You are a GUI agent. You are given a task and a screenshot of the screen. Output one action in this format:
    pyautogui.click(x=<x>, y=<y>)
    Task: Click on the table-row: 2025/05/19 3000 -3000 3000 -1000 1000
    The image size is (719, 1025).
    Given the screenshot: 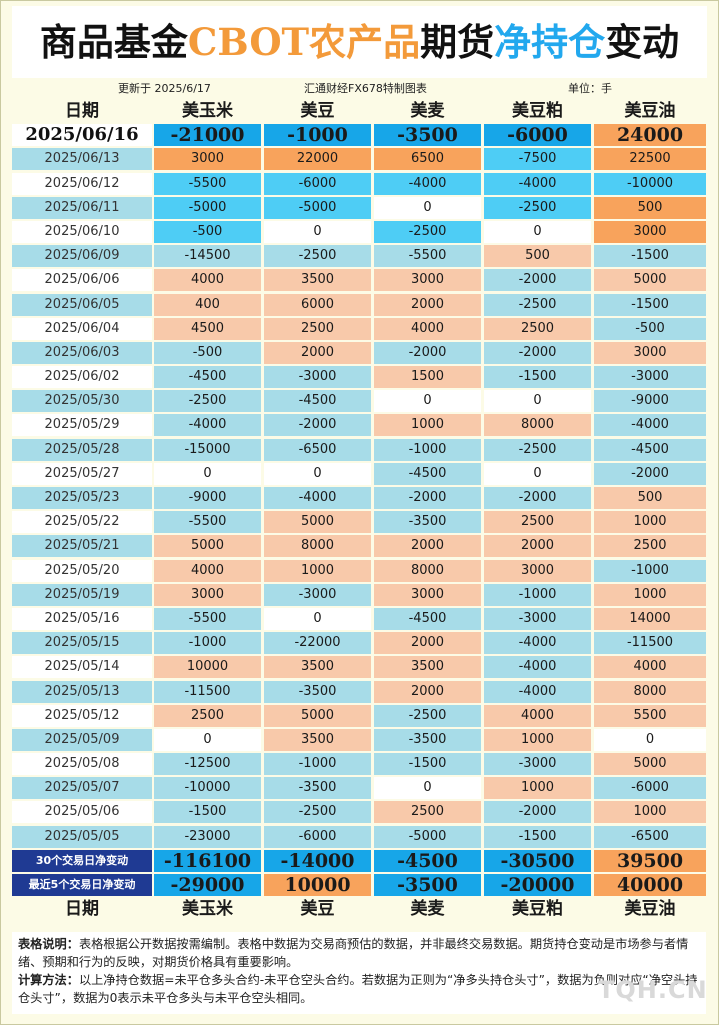 What is the action you would take?
    pyautogui.click(x=359, y=595)
    